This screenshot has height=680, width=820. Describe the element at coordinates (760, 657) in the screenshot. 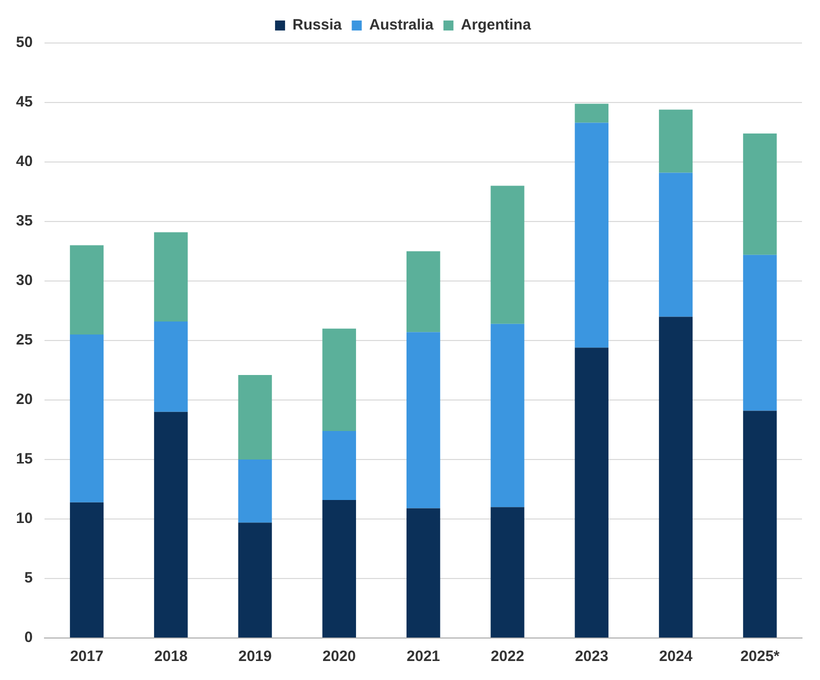

I see `x-tick-label: 2025*` at that location.